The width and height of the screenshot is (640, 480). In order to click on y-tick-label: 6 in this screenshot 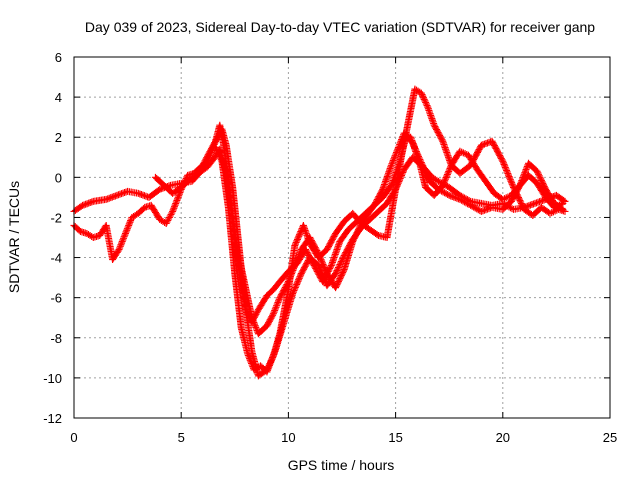, I will do `click(58, 57)`.